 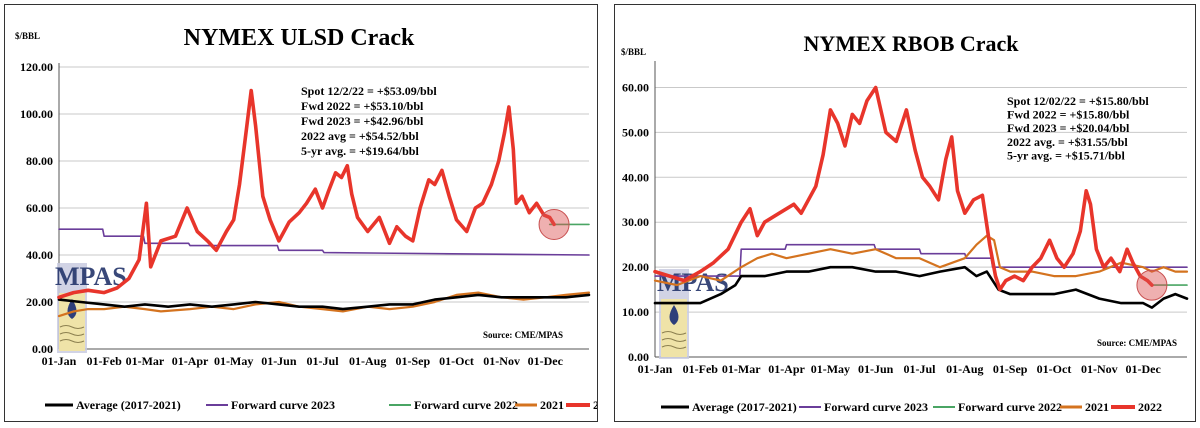 I want to click on rbob-legend-label-average-2017-2021: Average (2017-2021), so click(x=744, y=407).